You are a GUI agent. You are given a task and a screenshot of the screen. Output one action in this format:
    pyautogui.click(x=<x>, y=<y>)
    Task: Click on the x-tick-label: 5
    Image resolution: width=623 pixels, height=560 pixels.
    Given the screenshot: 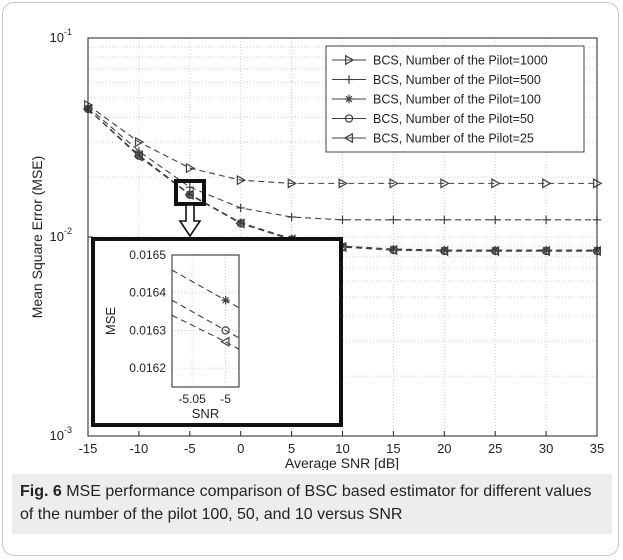 What is the action you would take?
    pyautogui.click(x=291, y=448)
    